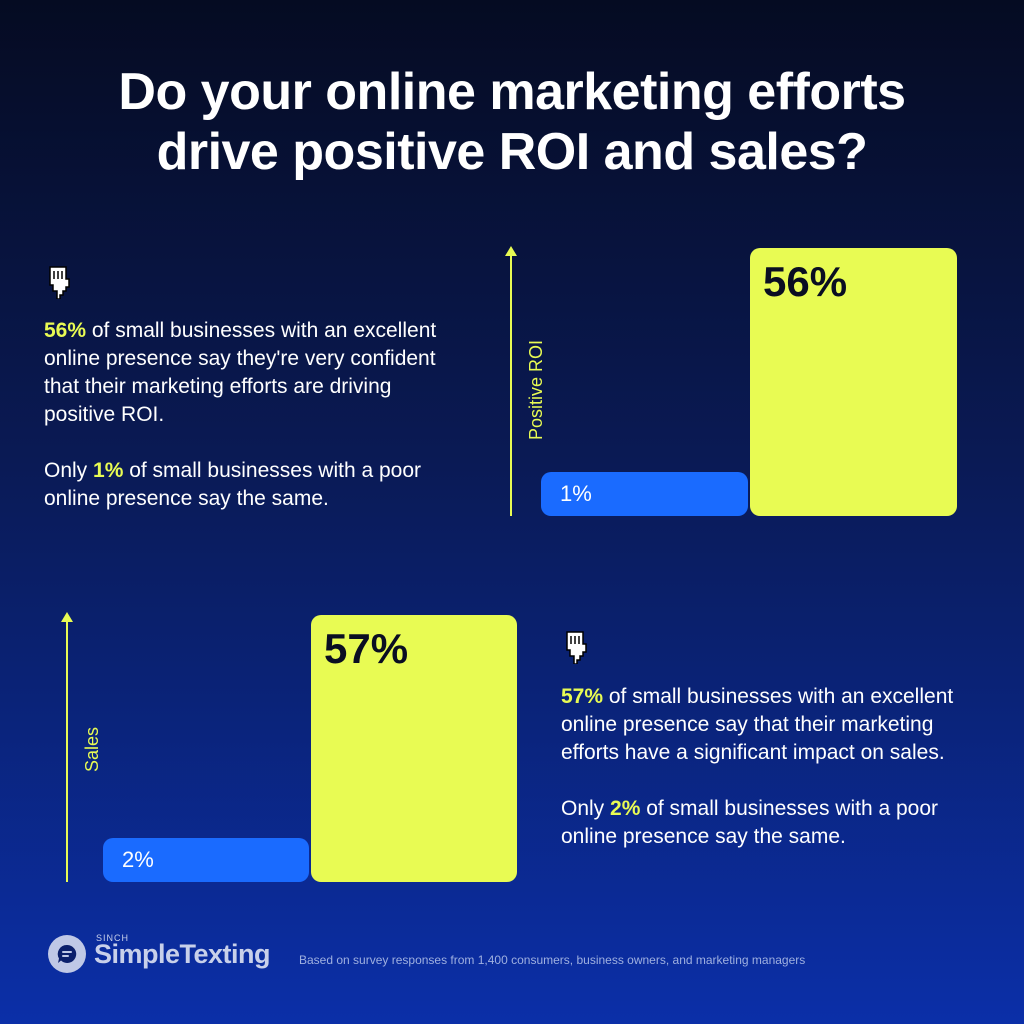 The image size is (1024, 1024). Describe the element at coordinates (108, 470) in the screenshot. I see `roi-poor-stat: 1%` at that location.